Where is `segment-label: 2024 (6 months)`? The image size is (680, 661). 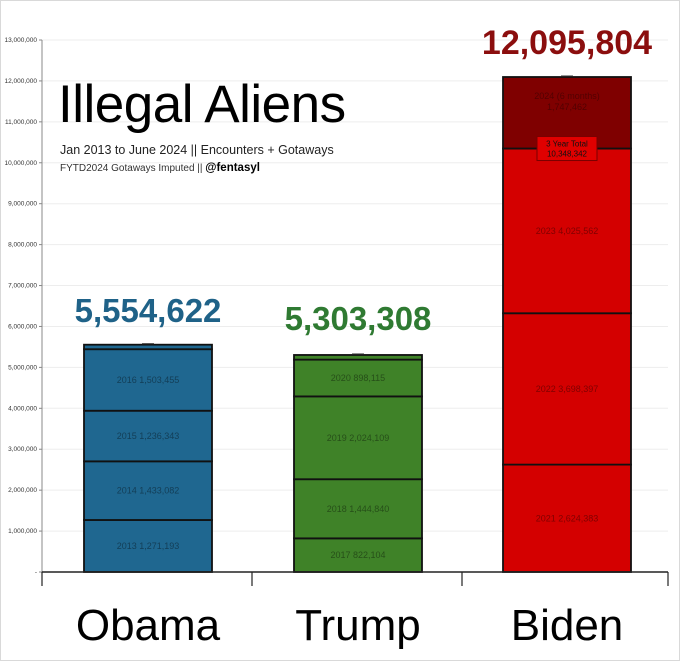 segment-label: 2024 (6 months) is located at coordinates (567, 96).